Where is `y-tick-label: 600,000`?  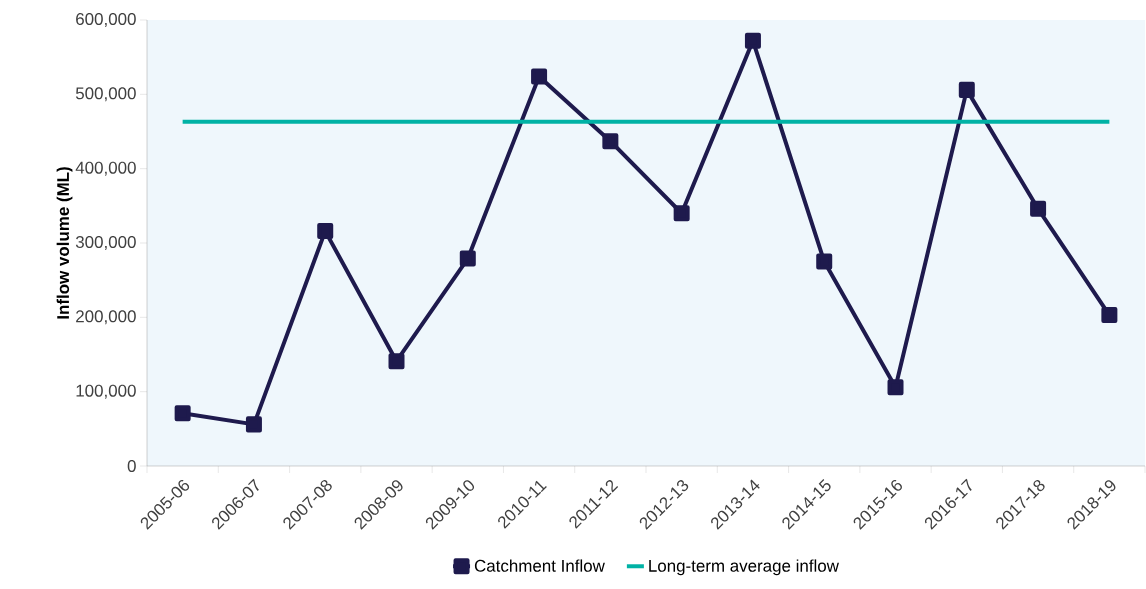 y-tick-label: 600,000 is located at coordinates (106, 20).